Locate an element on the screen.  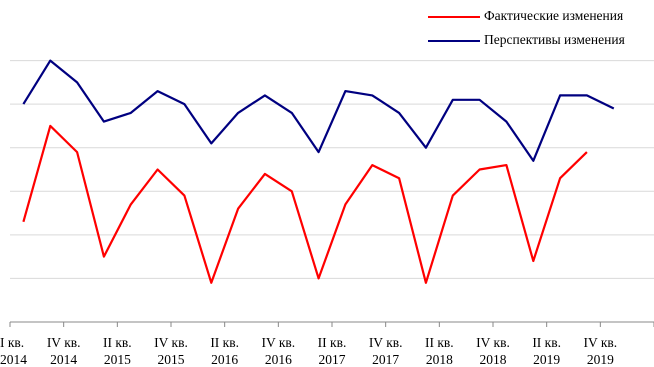
x-axis-ticks is located at coordinates (331, 324).